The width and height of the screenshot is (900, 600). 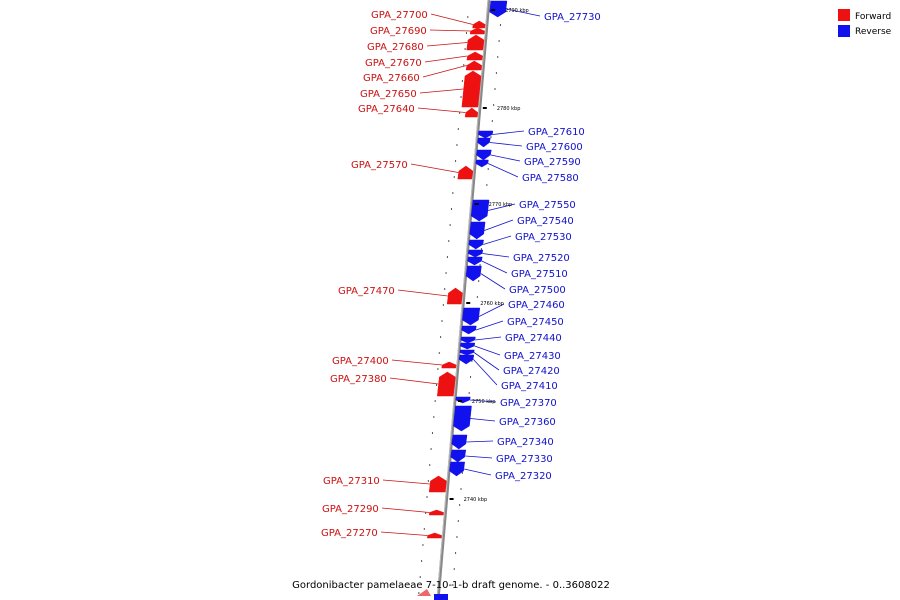 What do you see at coordinates (360, 361) in the screenshot?
I see `gene-label: GPA_27400` at bounding box center [360, 361].